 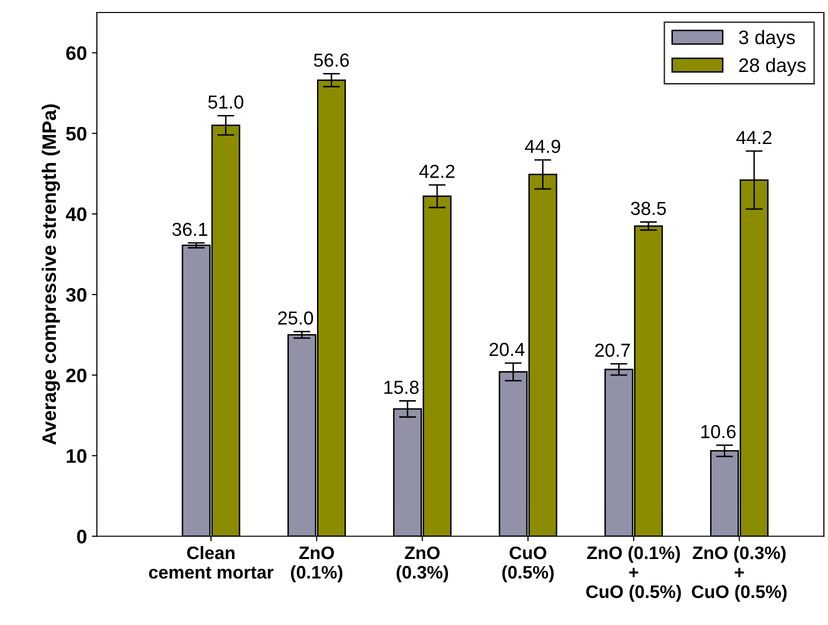 I want to click on x-tick-label: ZnO (0.1%) + CuO (0.5%), so click(x=633, y=574).